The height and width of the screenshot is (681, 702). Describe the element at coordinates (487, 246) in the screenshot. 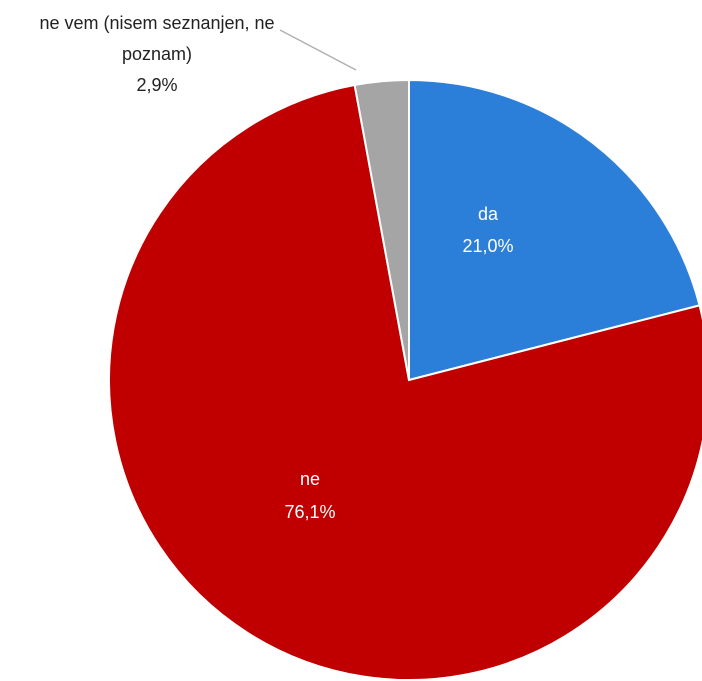

I see `value-label: 21,0%` at that location.